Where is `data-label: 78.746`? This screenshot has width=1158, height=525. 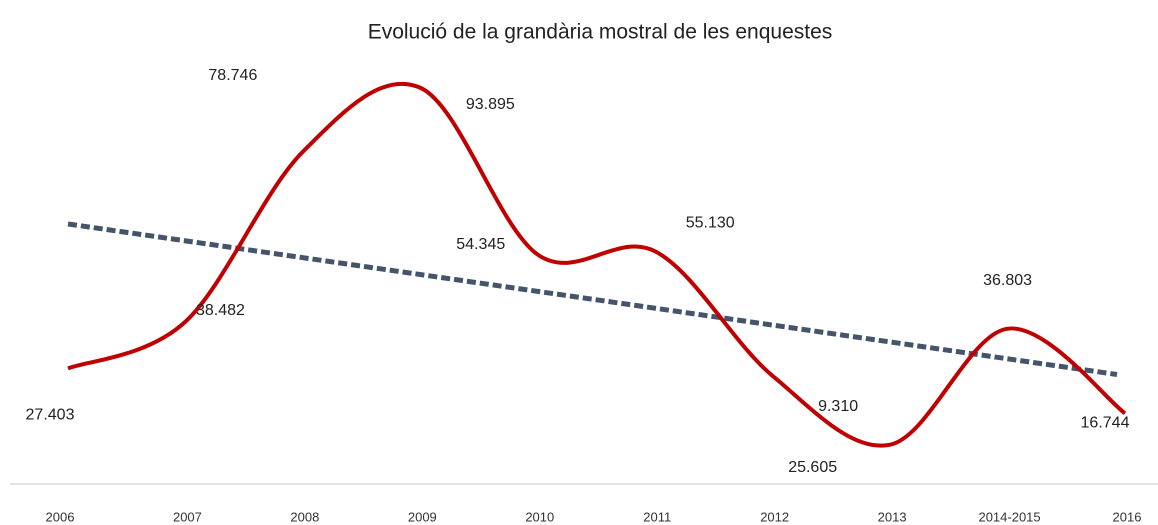 data-label: 78.746 is located at coordinates (232, 75).